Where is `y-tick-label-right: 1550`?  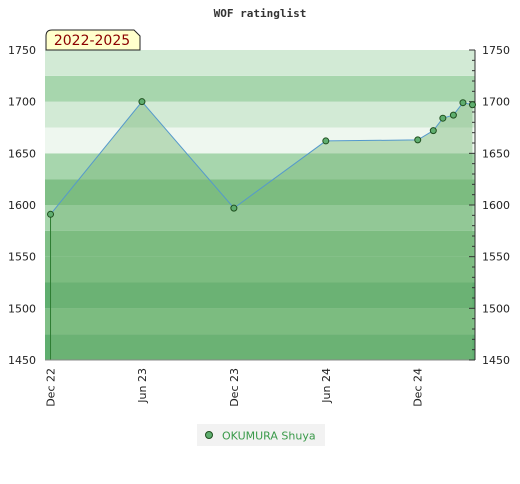
y-tick-label-right: 1550 is located at coordinates (496, 257).